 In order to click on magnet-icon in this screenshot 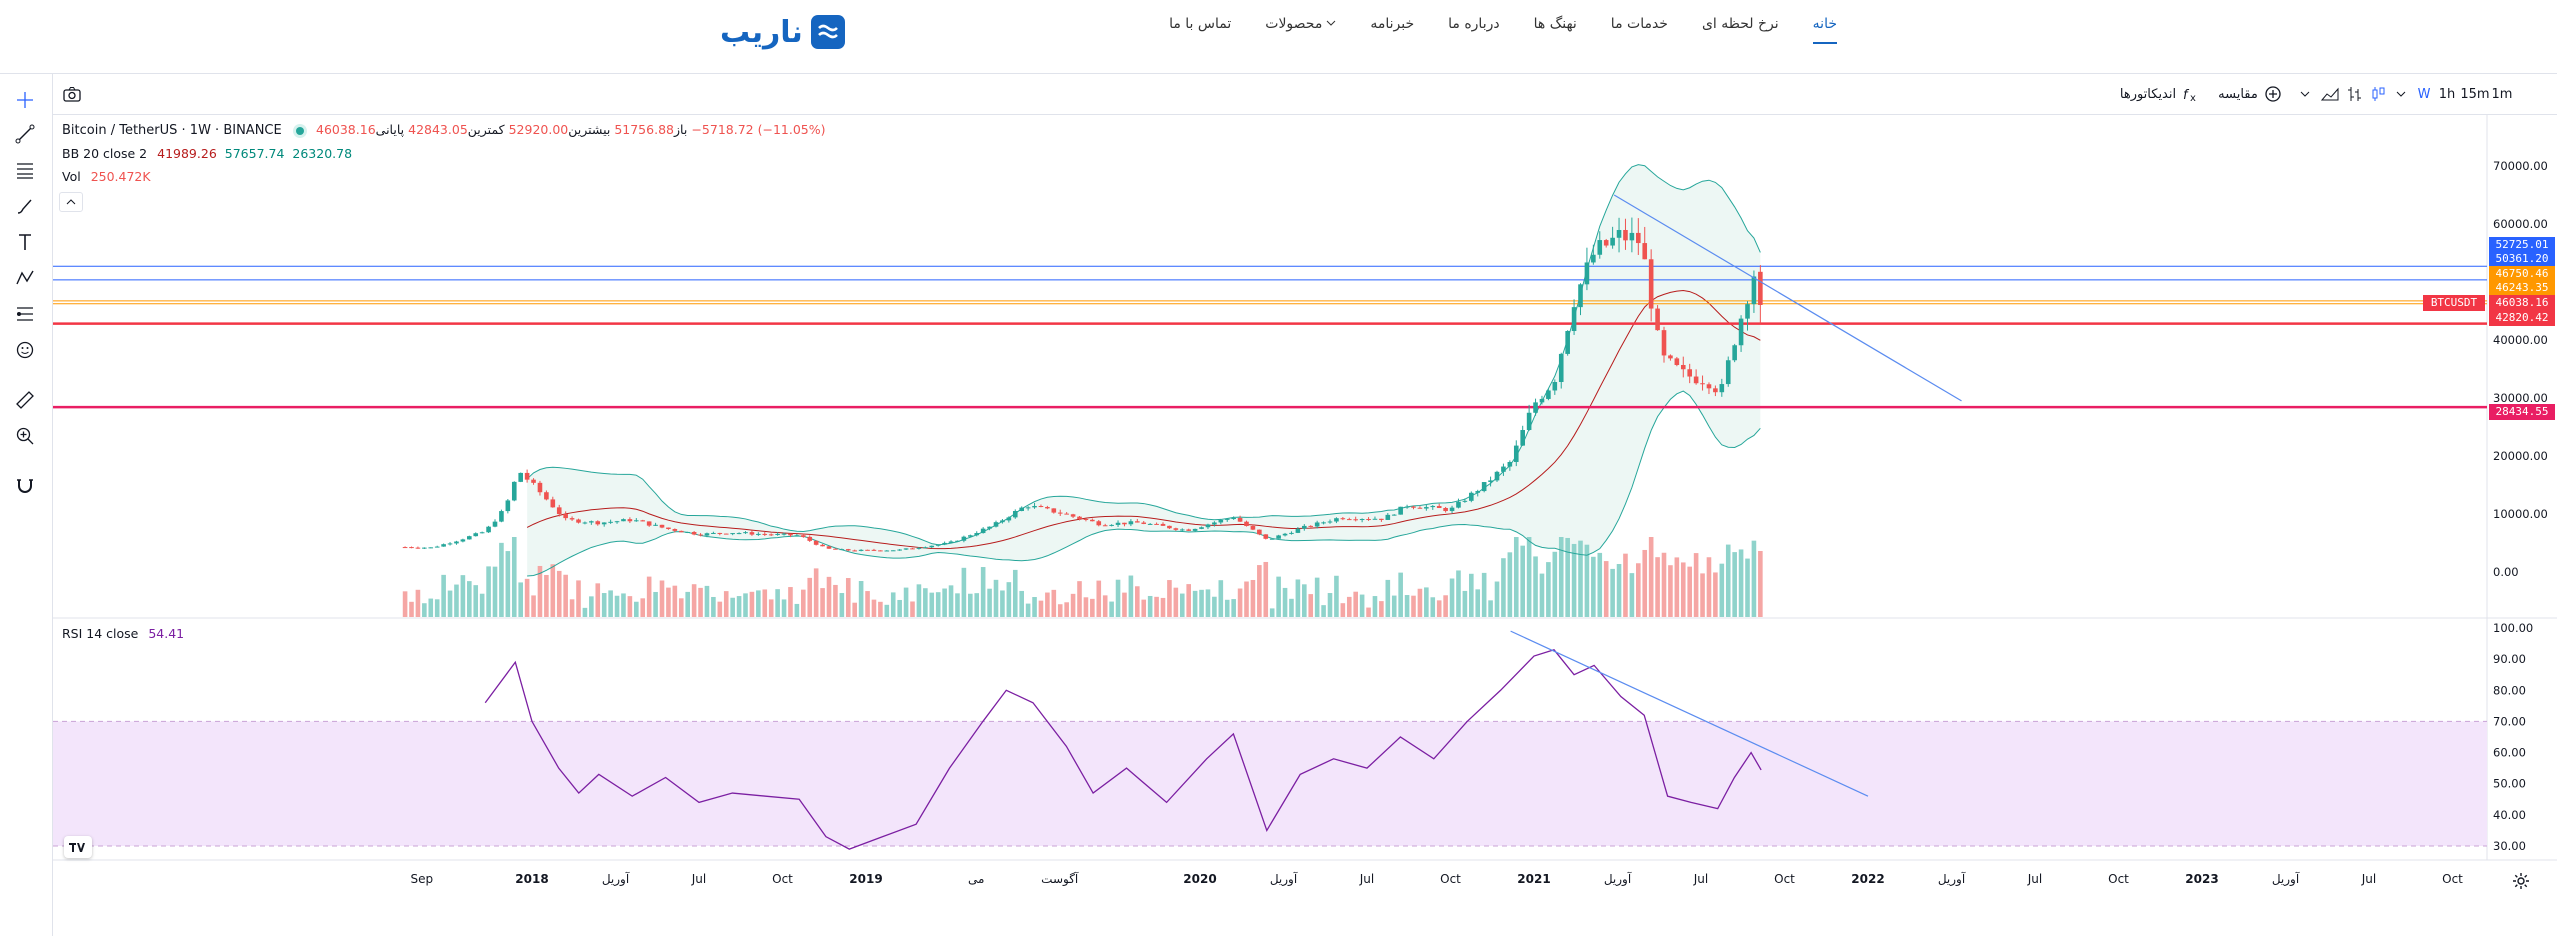, I will do `click(25, 486)`.